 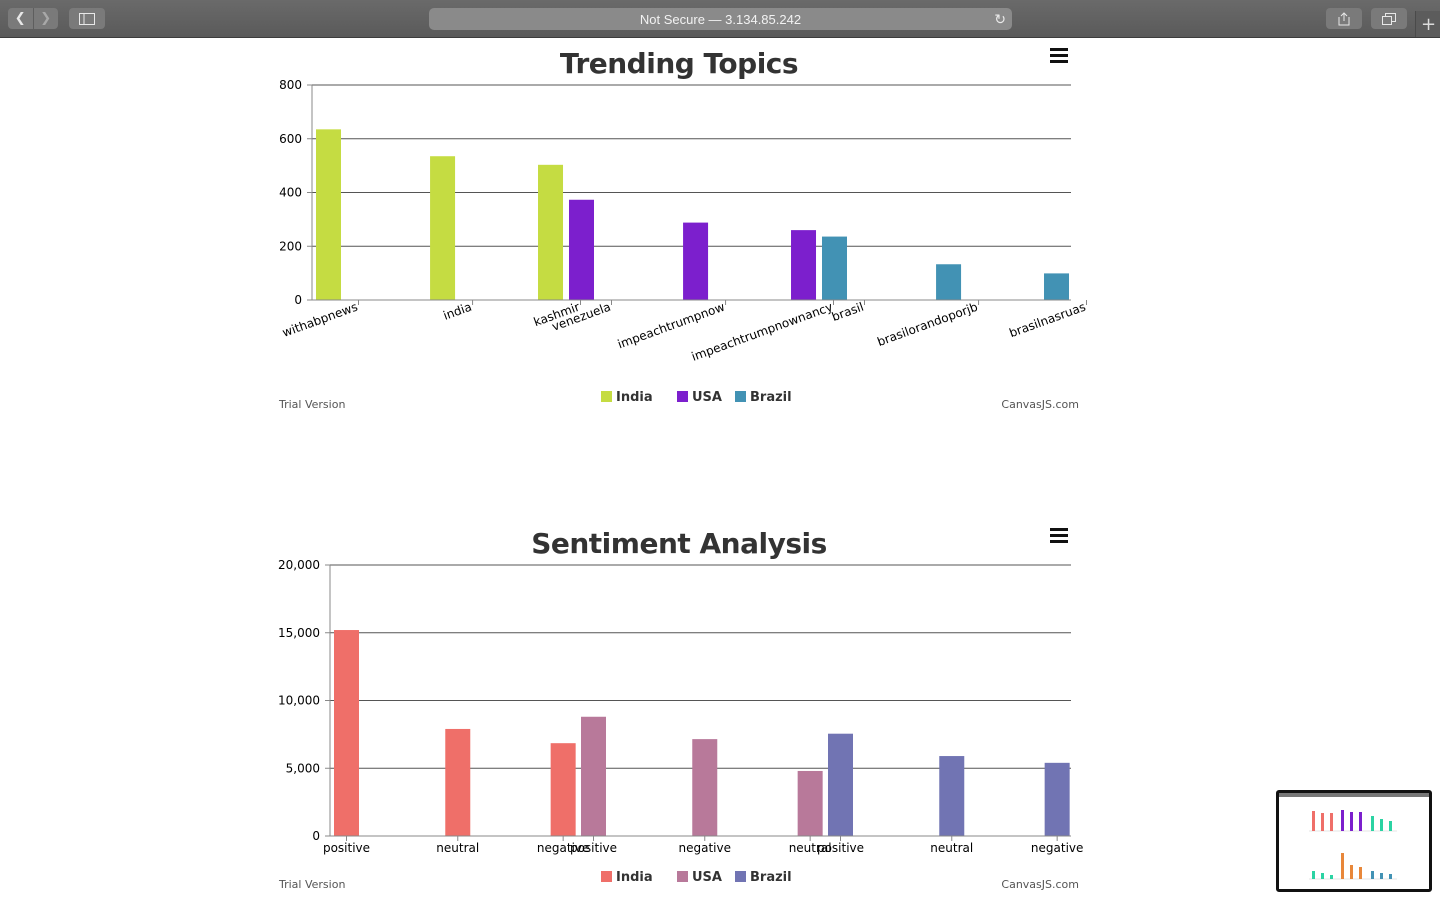 I want to click on y-tick-label: 600, so click(x=290, y=139).